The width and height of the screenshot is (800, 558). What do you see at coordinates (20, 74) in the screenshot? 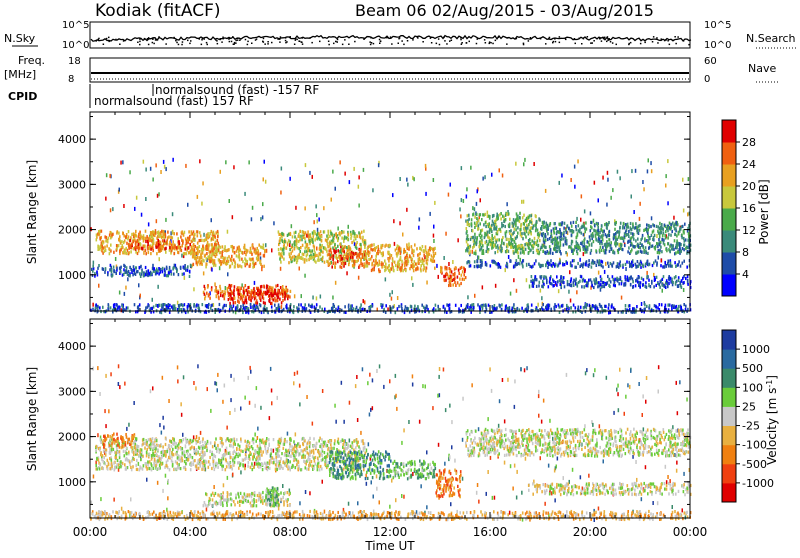
I see `freq-unit: [MHz]` at bounding box center [20, 74].